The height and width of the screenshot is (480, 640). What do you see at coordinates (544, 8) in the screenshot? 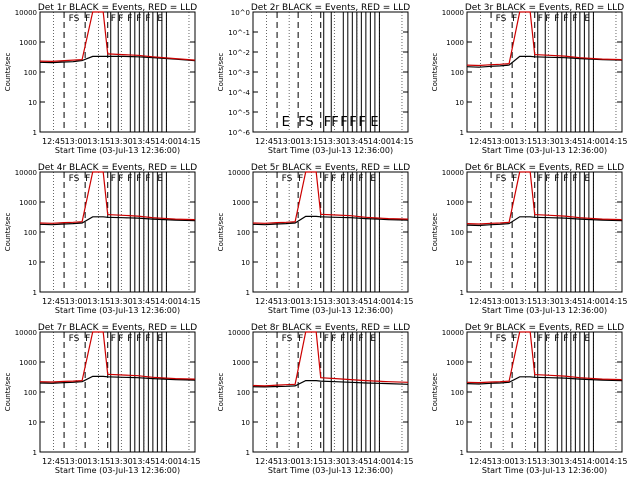
I see `chart-title: Det 3r BLACK = Events, RED = LLD` at bounding box center [544, 8].